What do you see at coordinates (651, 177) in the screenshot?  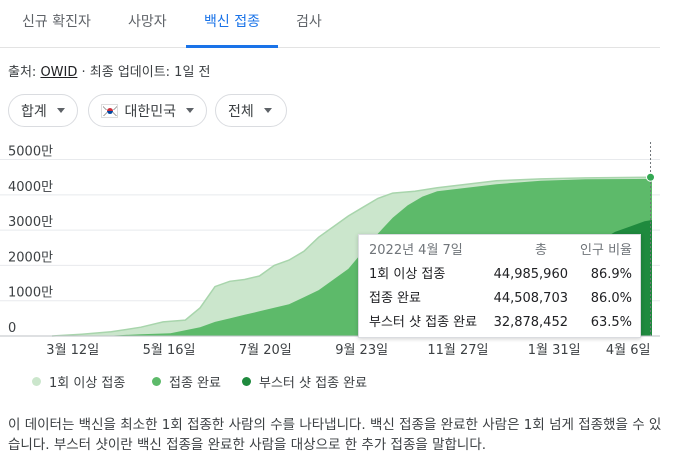 I see `hover-marker` at bounding box center [651, 177].